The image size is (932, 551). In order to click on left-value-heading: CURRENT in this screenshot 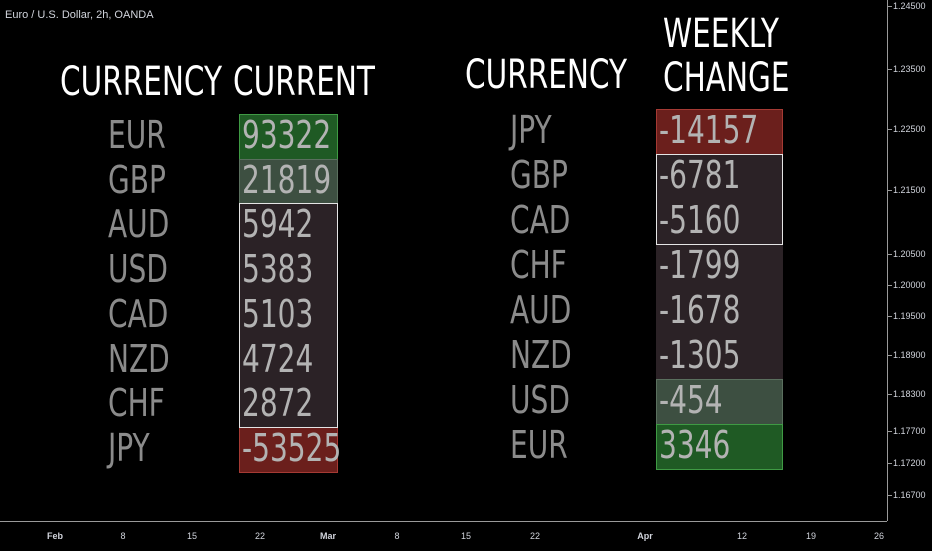, I will do `click(304, 82)`.